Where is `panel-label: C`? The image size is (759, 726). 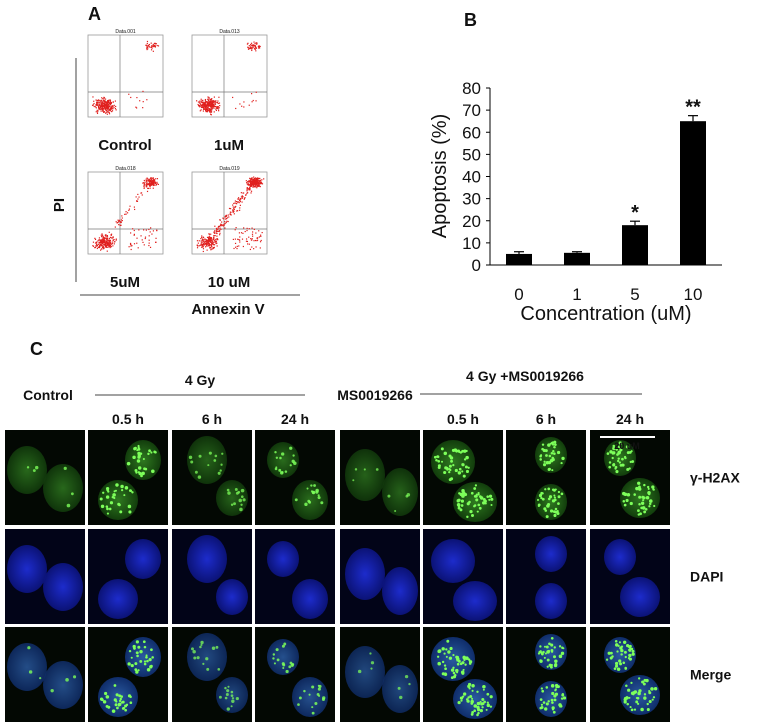 panel-label: C is located at coordinates (36, 349).